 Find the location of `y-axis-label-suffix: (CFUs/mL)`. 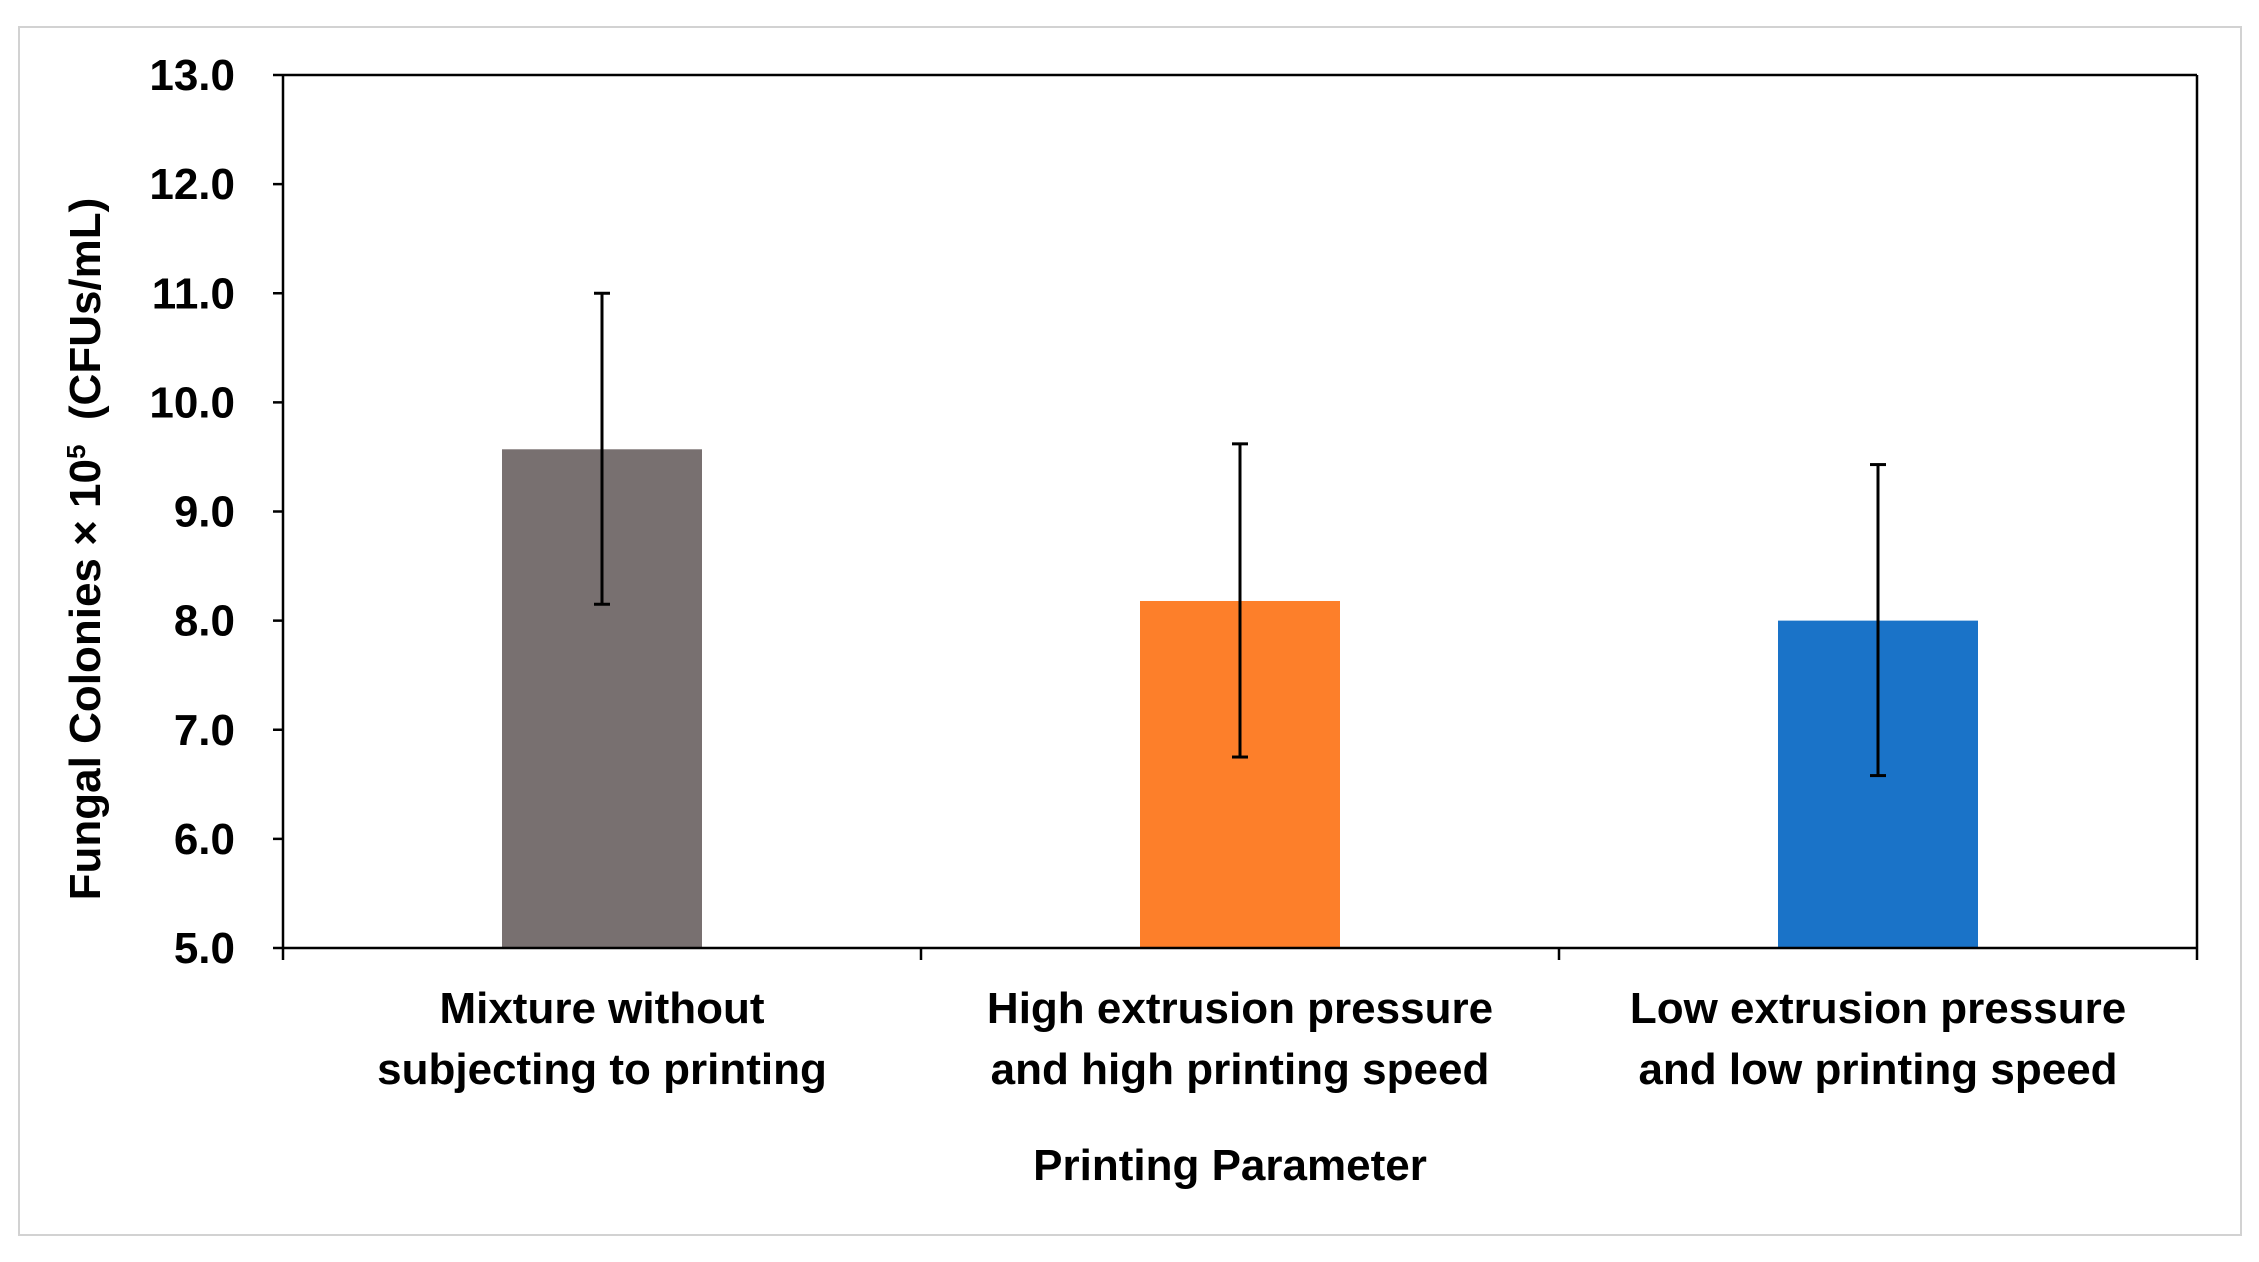

y-axis-label-suffix: (CFUs/mL) is located at coordinates (85, 321).